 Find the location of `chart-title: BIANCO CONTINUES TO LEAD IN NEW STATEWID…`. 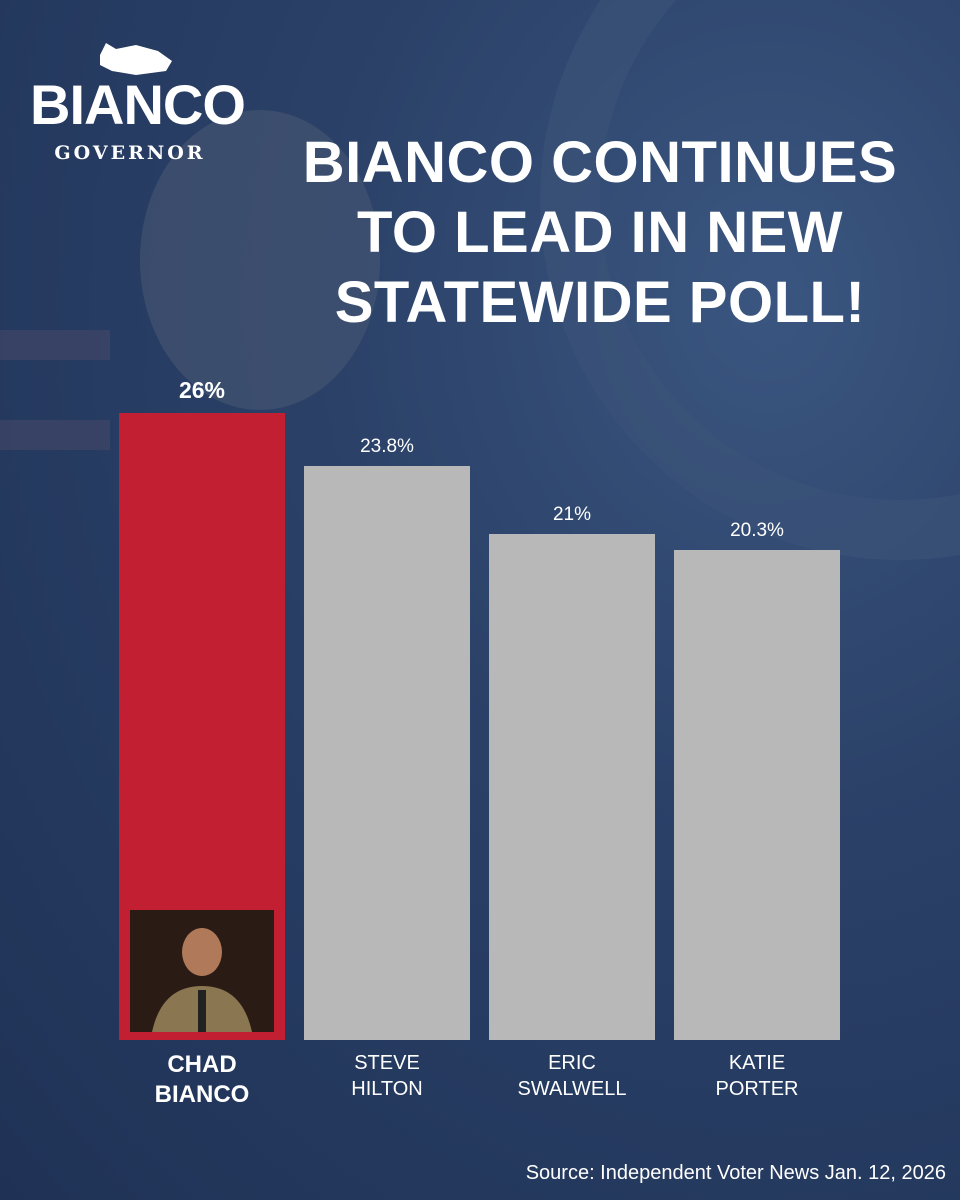

chart-title: BIANCO CONTINUES TO LEAD IN NEW STATEWID… is located at coordinates (600, 232).